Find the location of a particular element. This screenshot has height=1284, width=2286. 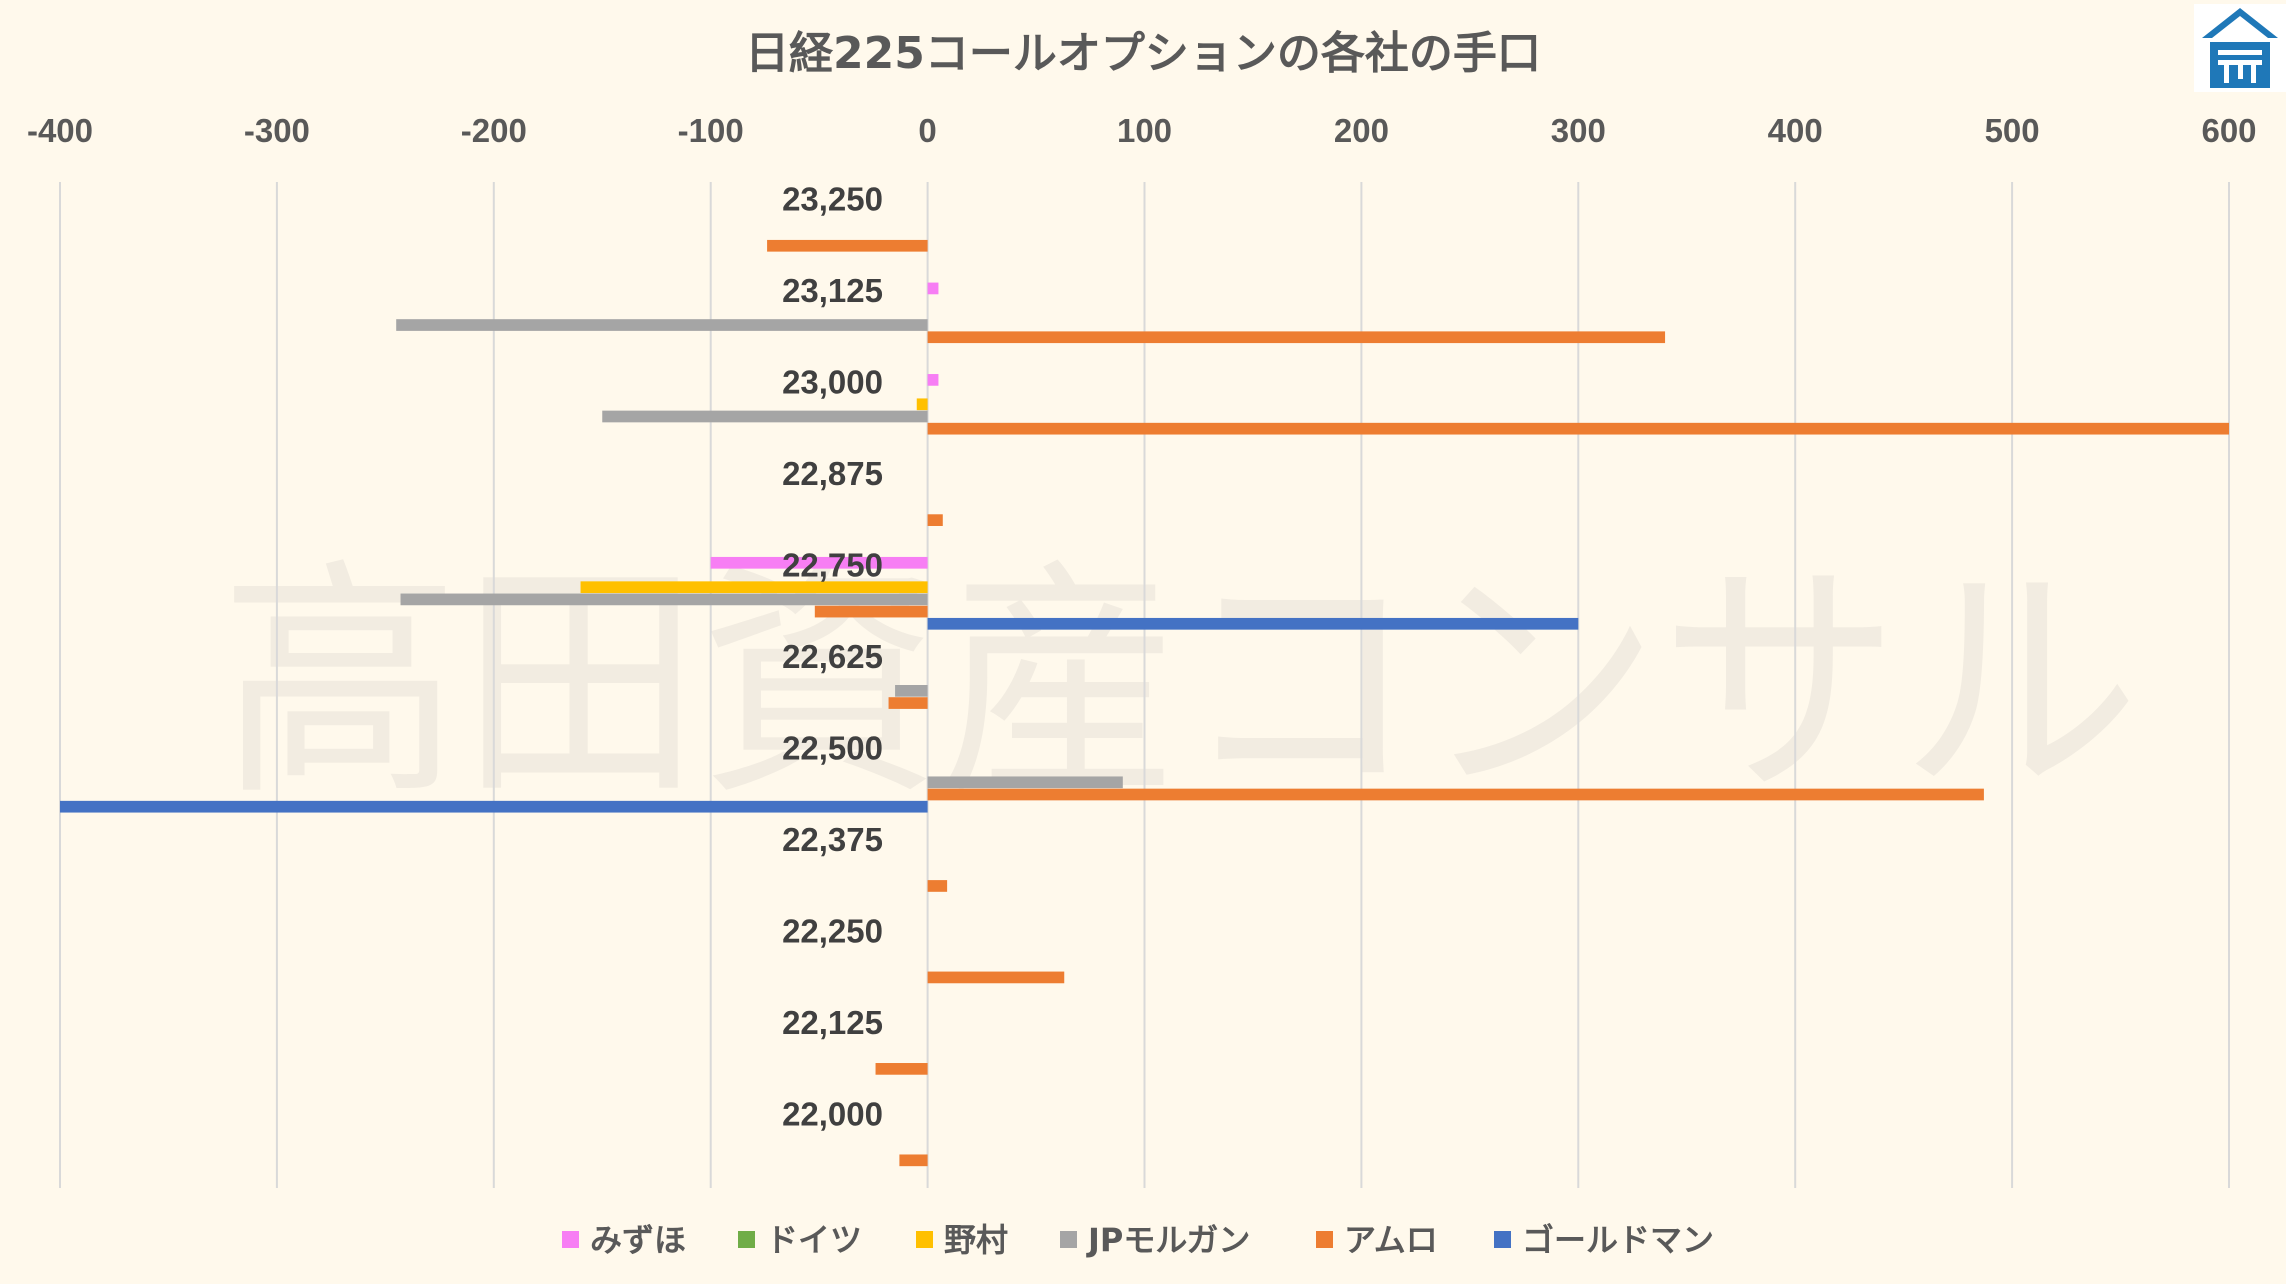

legend-label: ドイツ is located at coordinates (814, 1240).